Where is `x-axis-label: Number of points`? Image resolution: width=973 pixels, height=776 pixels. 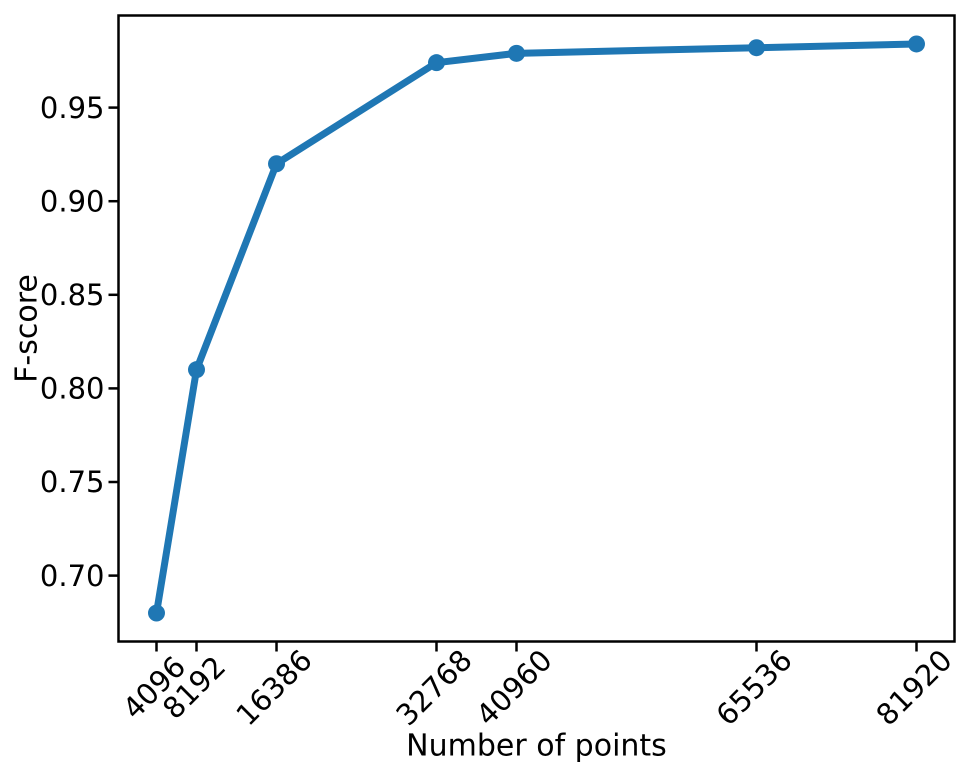
x-axis-label: Number of points is located at coordinates (536, 746).